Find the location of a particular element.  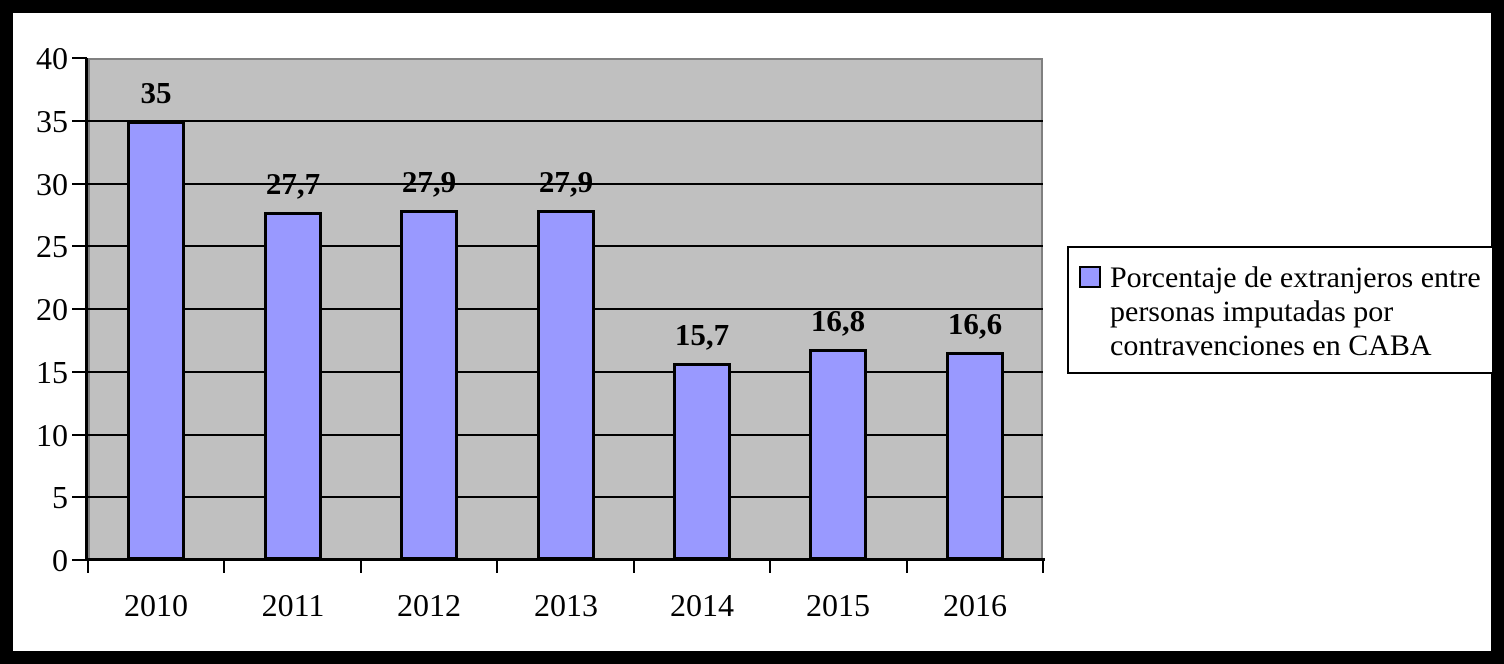

x-category-label-2016: 2016 is located at coordinates (975, 605).